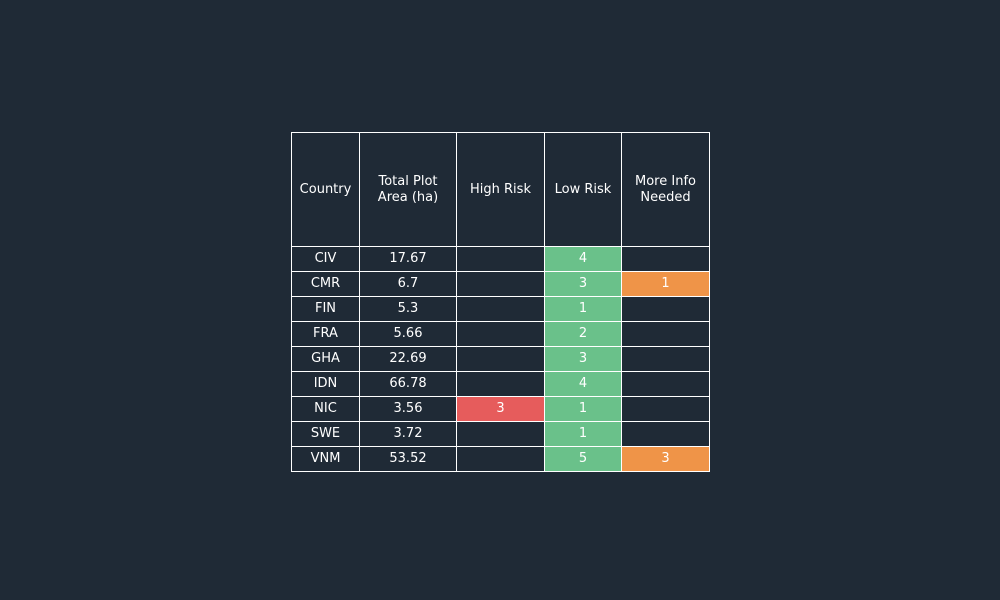 The image size is (1000, 600). What do you see at coordinates (665, 459) in the screenshot?
I see `cell-more-info: 3` at bounding box center [665, 459].